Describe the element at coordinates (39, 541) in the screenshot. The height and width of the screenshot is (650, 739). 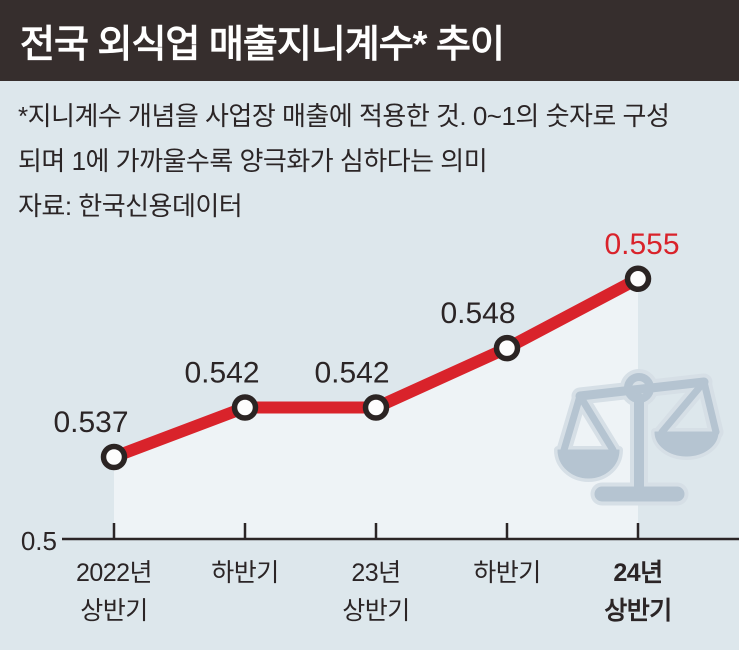
I see `y-axis-baseline-label: 0.5` at that location.